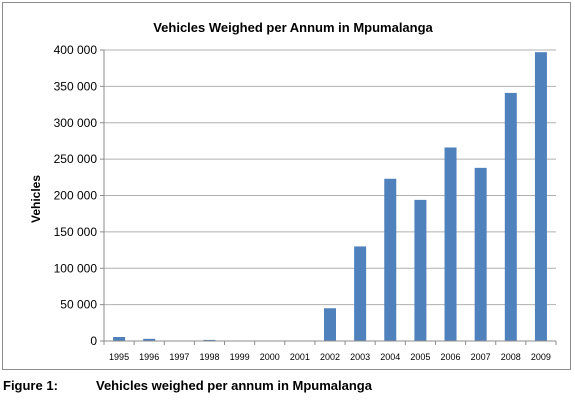  I want to click on bar-1998, so click(209, 340).